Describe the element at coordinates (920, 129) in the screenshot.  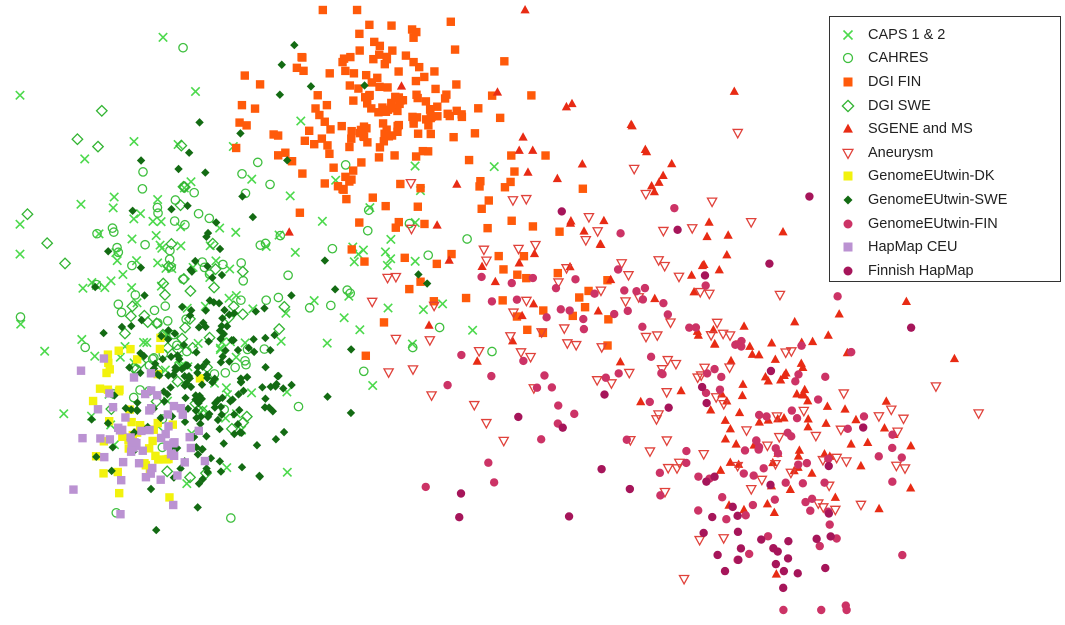
I see `legend-label: SGENE and MS` at that location.